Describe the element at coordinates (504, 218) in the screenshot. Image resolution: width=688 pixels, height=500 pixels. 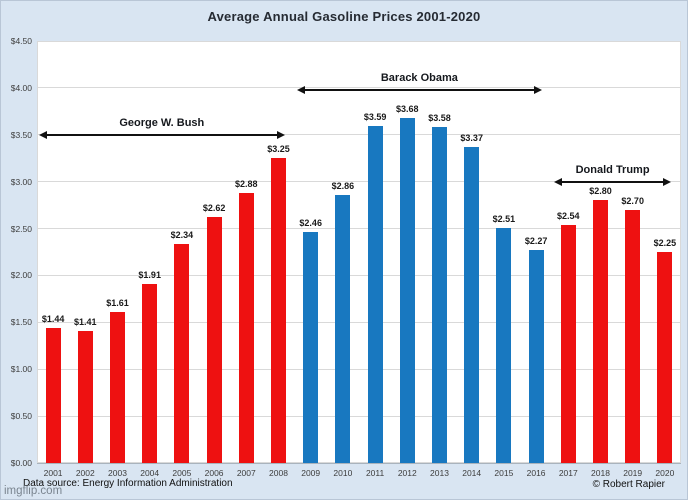
I see `price-value-label: $2.51` at that location.